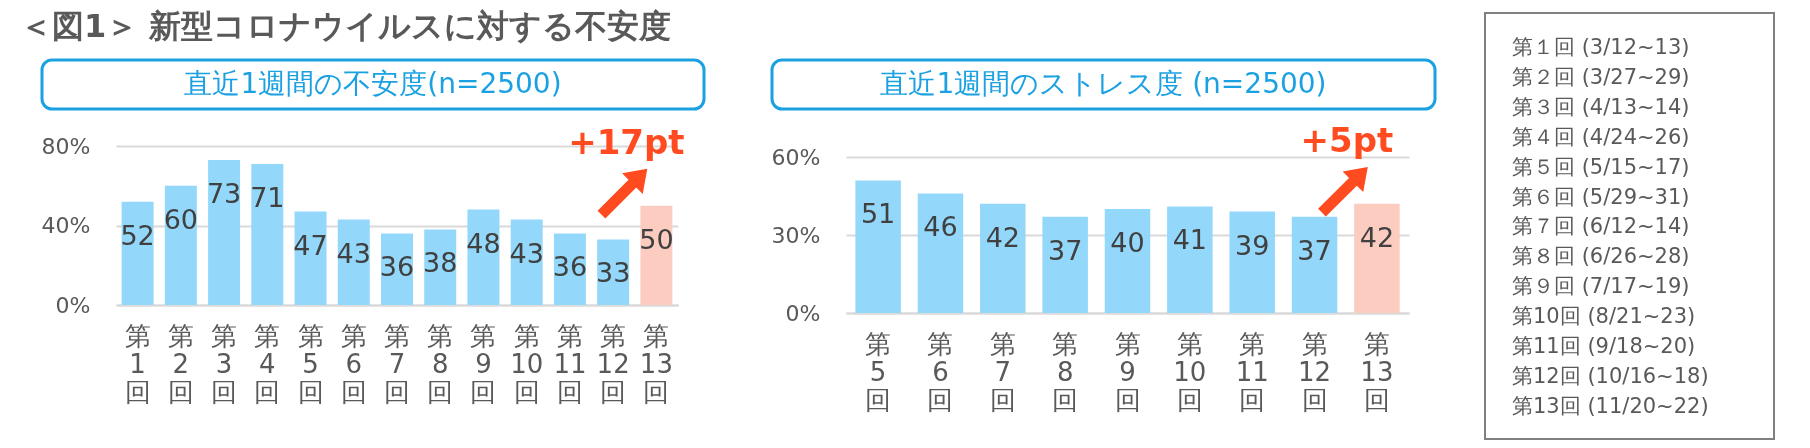  What do you see at coordinates (181, 219) in the screenshot?
I see `data-label: 60` at bounding box center [181, 219].